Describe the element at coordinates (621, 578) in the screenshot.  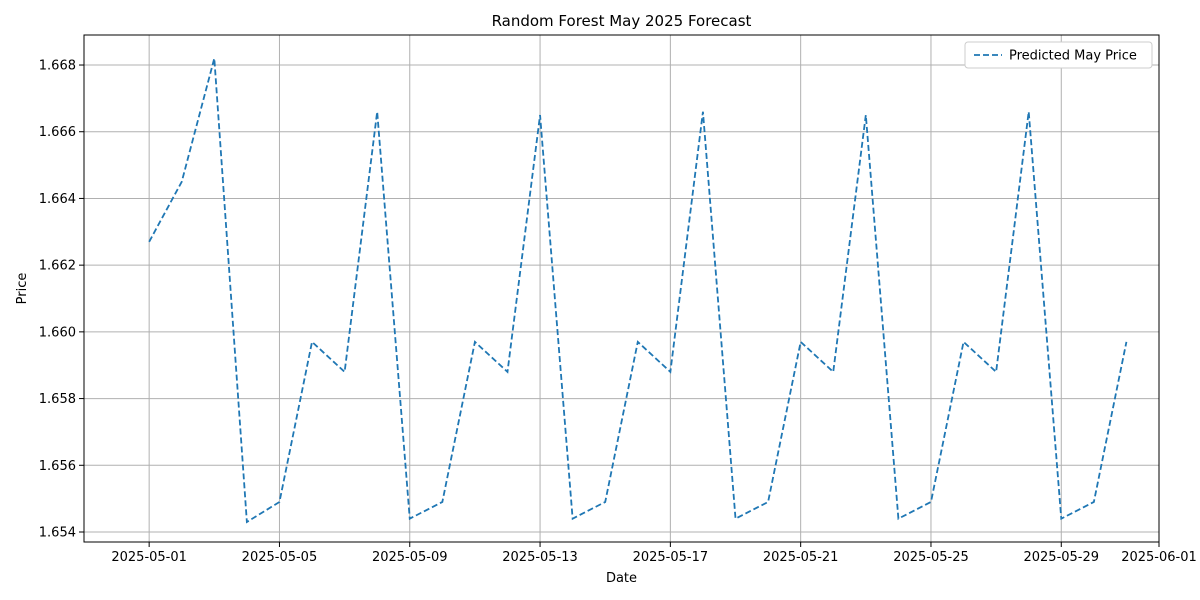
I see `x-axis-label: Date` at that location.